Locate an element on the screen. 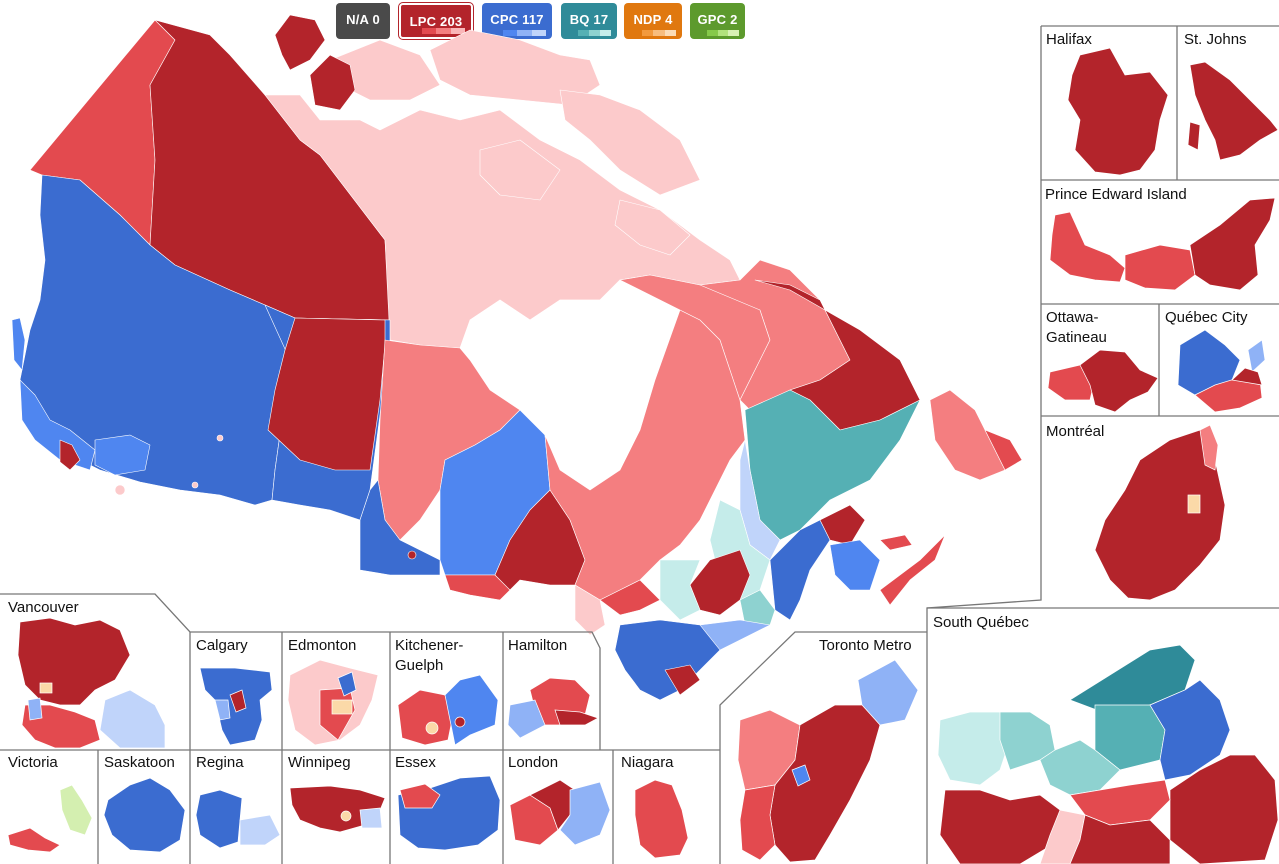 The width and height of the screenshot is (1279, 864). riding-regina-east is located at coordinates (260, 830).